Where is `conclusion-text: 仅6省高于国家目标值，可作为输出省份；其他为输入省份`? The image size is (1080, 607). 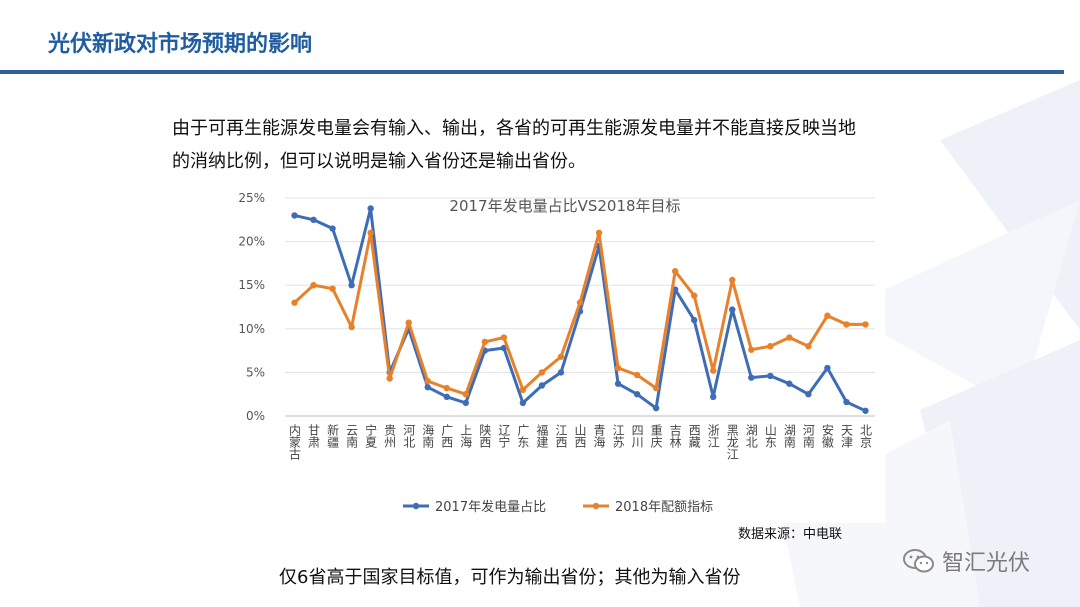 conclusion-text: 仅6省高于国家目标值，可作为输出省份；其他为输入省份 is located at coordinates (510, 577).